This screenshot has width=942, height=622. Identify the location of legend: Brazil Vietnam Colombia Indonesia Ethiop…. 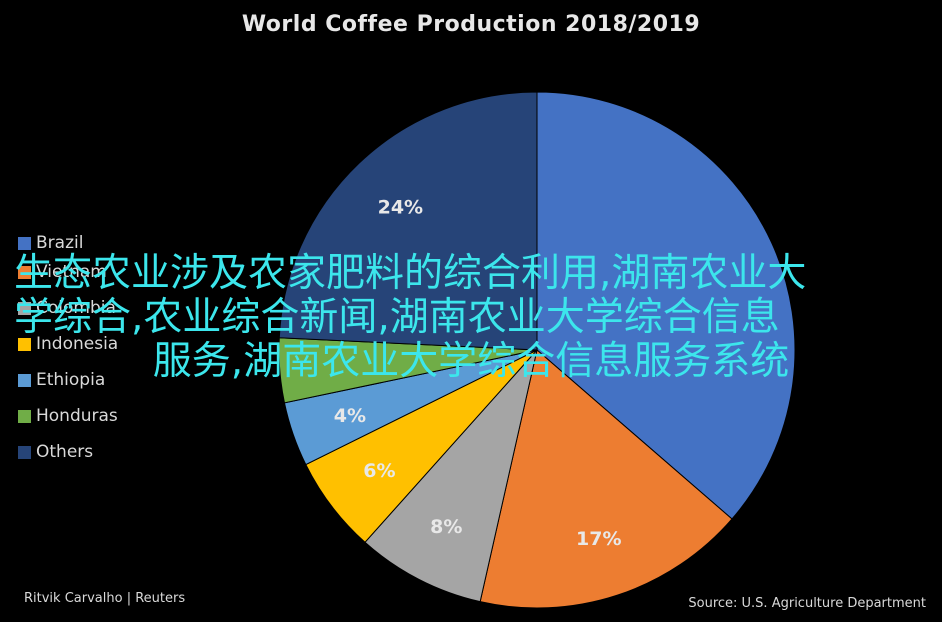
(68, 351).